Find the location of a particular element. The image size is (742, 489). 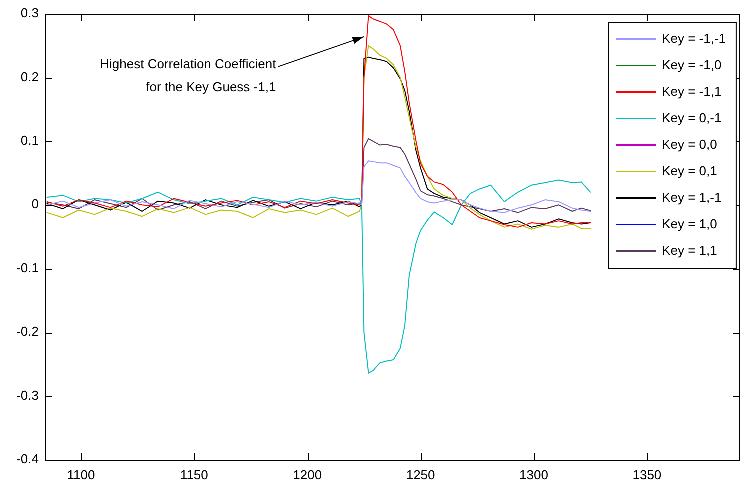

x-tick-label: 1100 is located at coordinates (81, 474).